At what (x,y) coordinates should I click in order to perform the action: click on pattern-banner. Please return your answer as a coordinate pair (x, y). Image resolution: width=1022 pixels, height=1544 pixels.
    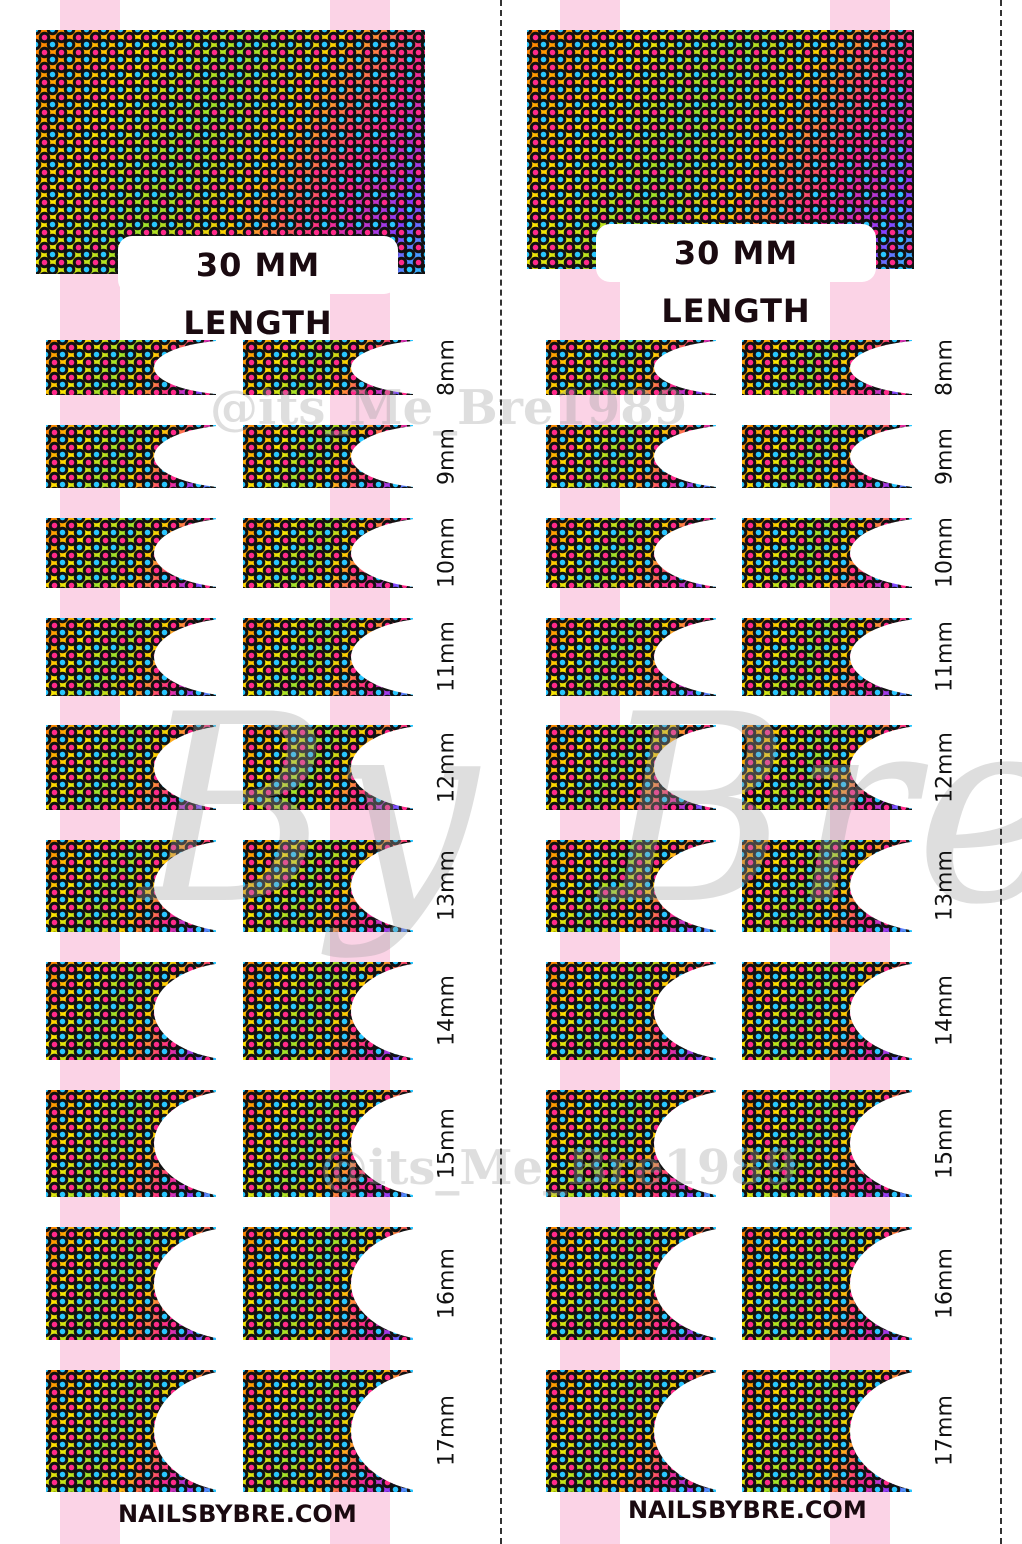
    Looking at the image, I should click on (230, 152).